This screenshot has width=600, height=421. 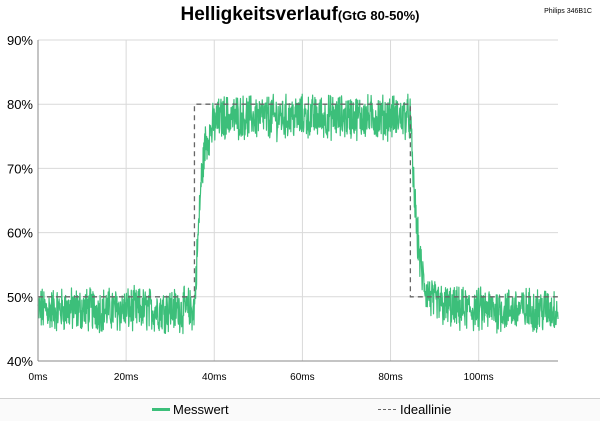 I want to click on x-tick-label: 40ms, so click(x=214, y=377).